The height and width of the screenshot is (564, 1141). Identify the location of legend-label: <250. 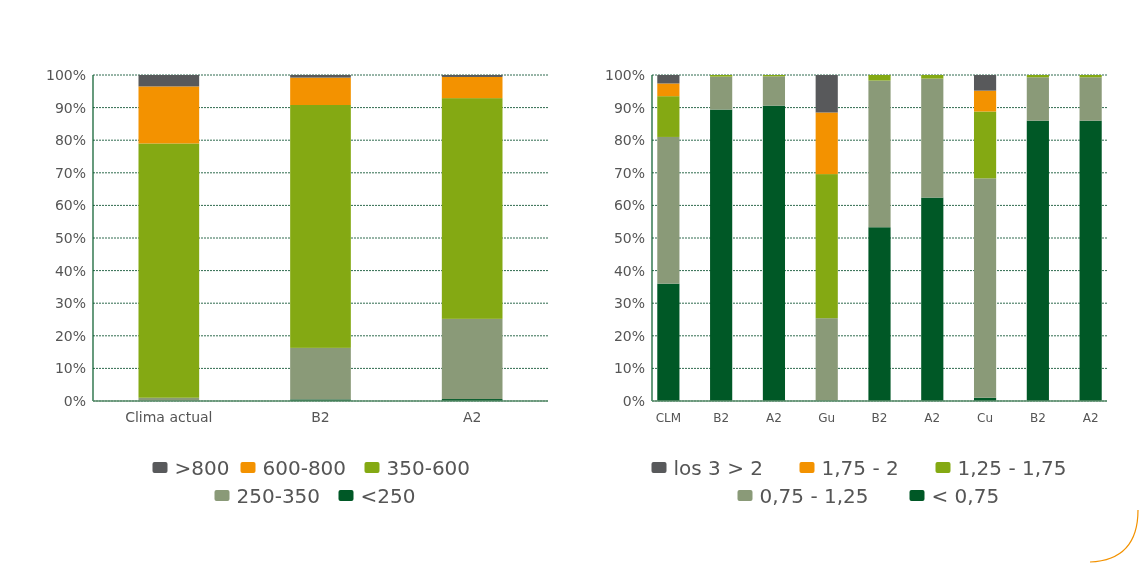
(388, 496).